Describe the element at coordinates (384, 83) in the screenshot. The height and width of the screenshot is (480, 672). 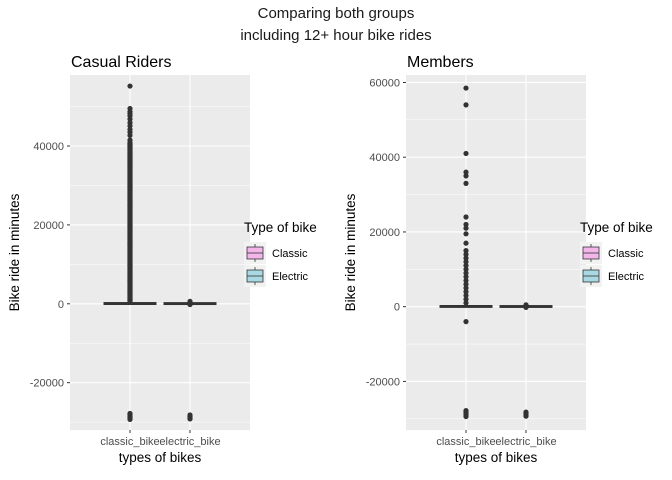
I see `y-tick-label: 60000` at that location.